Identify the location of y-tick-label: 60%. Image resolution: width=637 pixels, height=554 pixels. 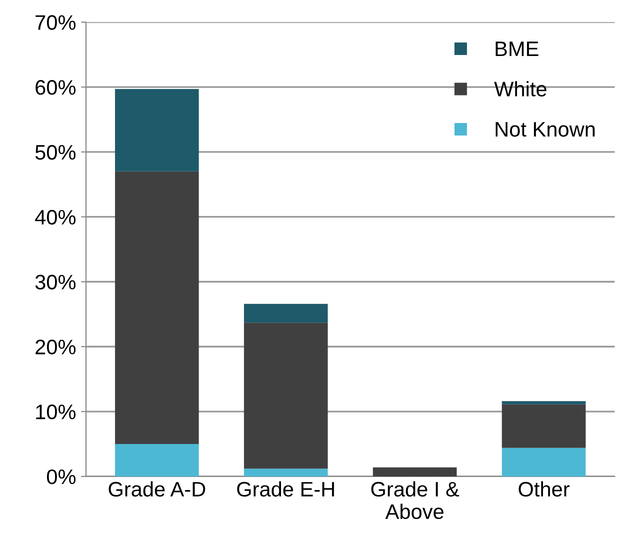
(56, 87).